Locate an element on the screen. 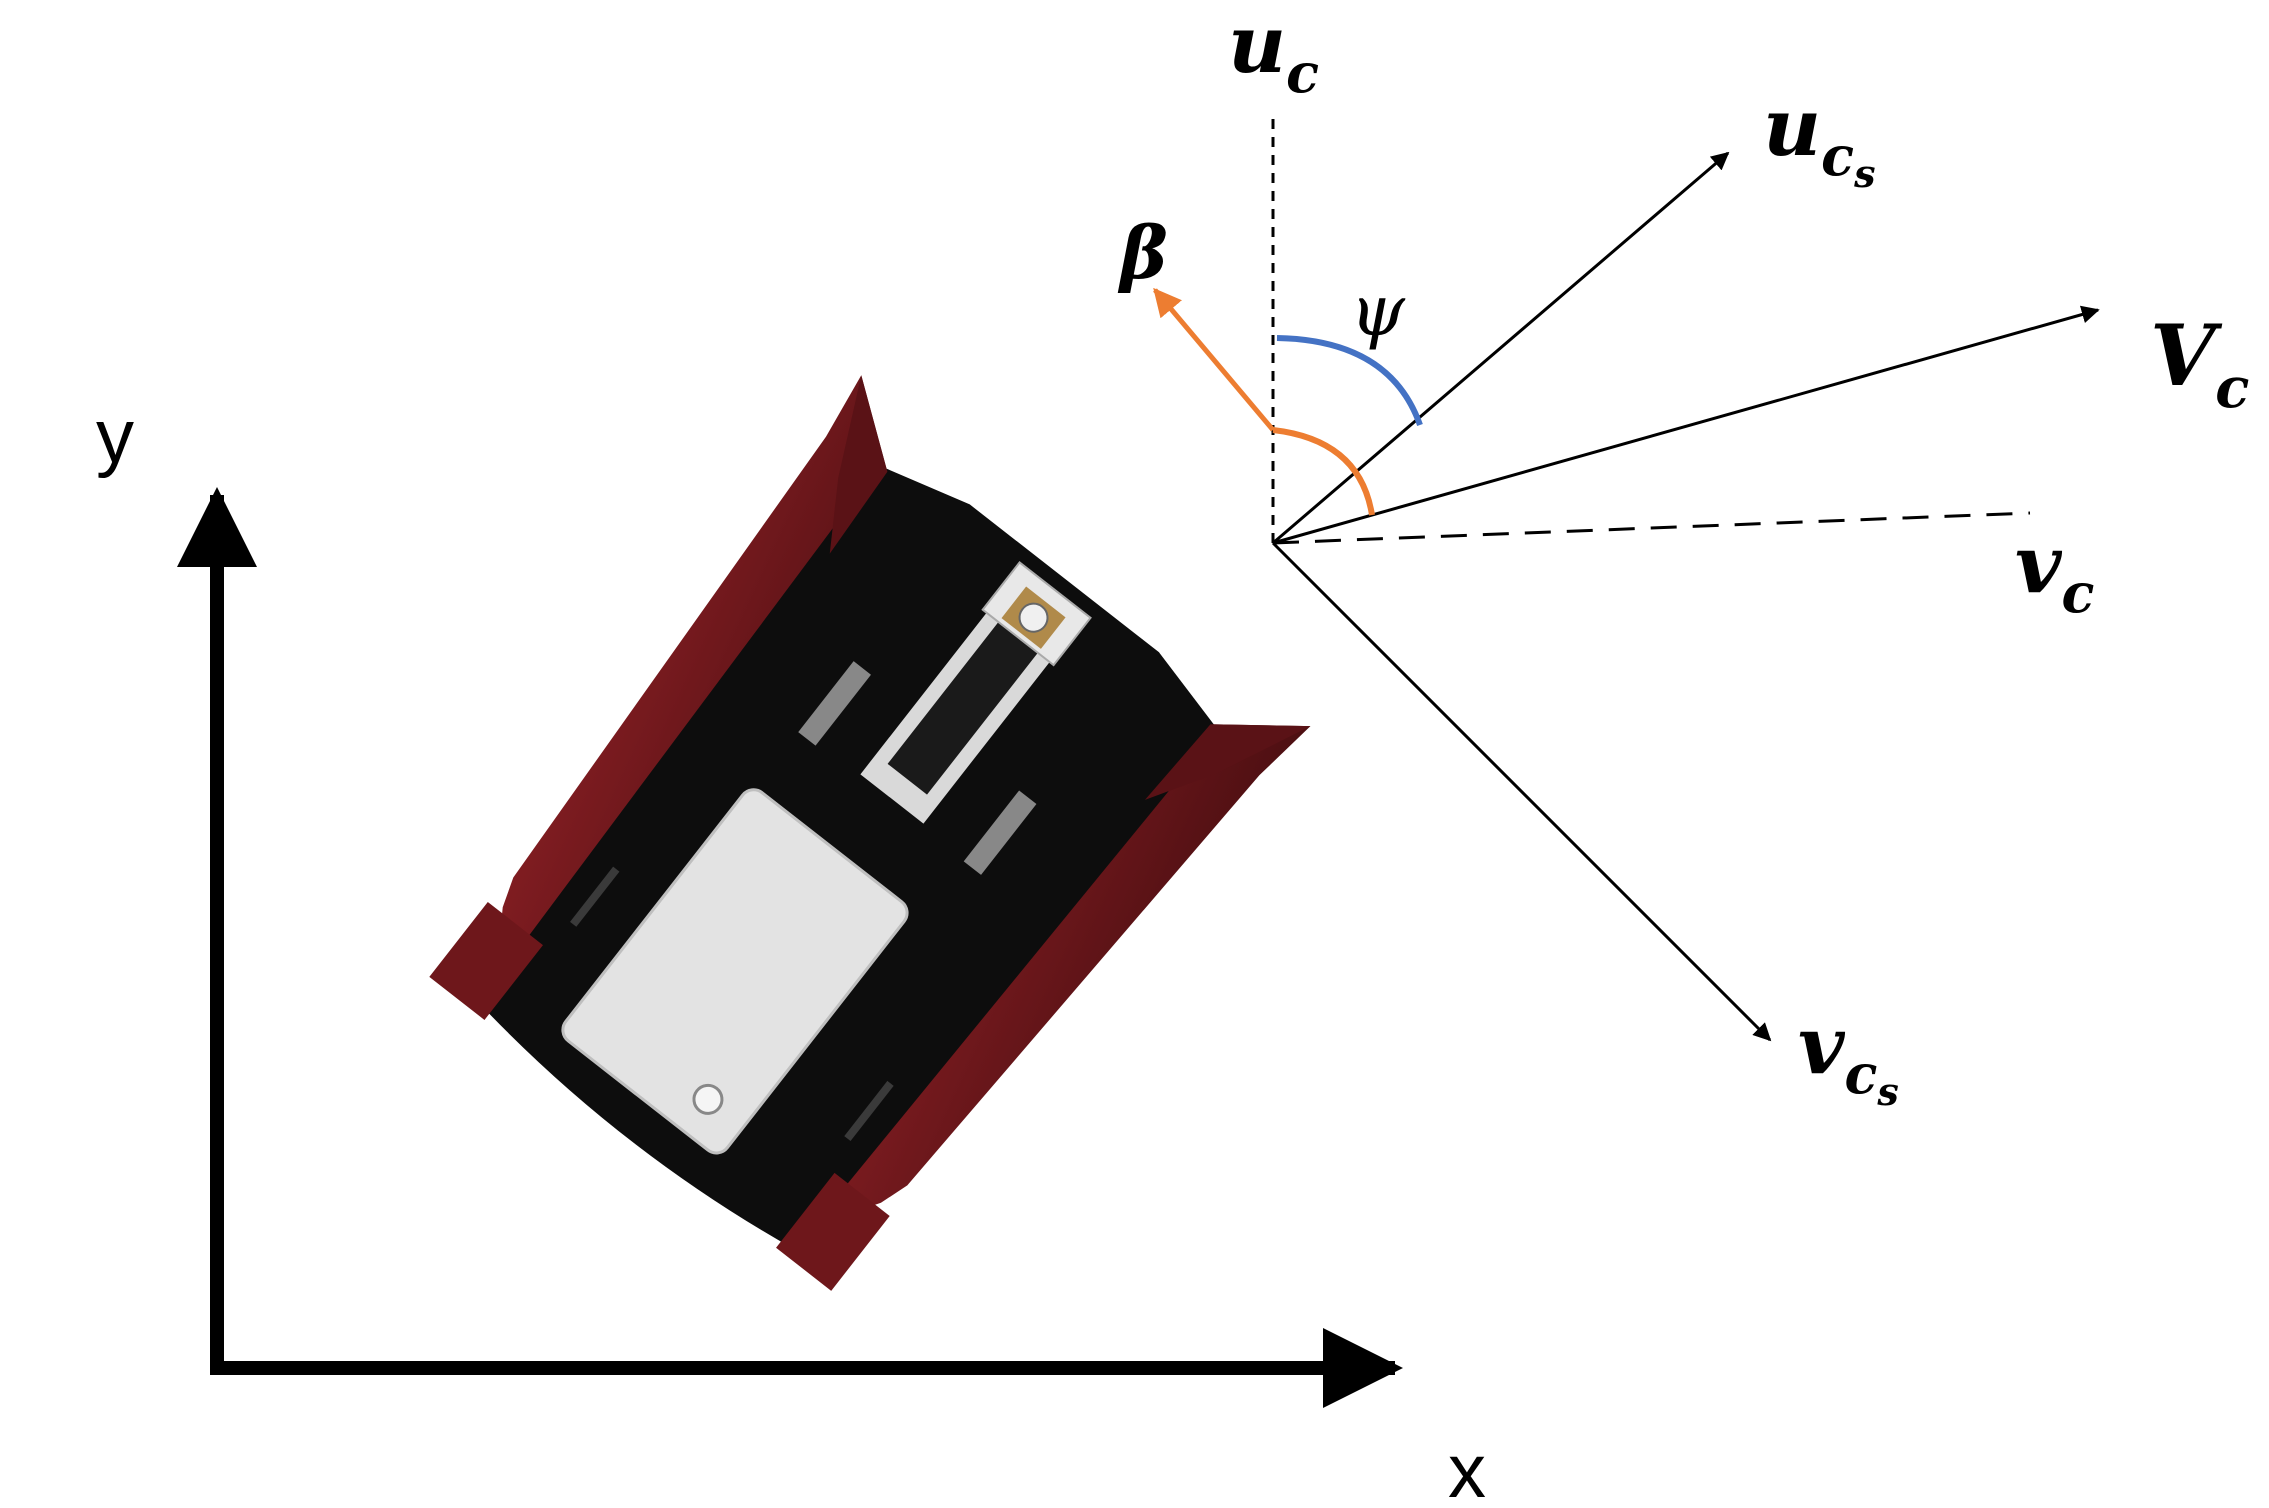 Image resolution: width=2269 pixels, height=1508 pixels. y-axis-label: y is located at coordinates (115, 436).